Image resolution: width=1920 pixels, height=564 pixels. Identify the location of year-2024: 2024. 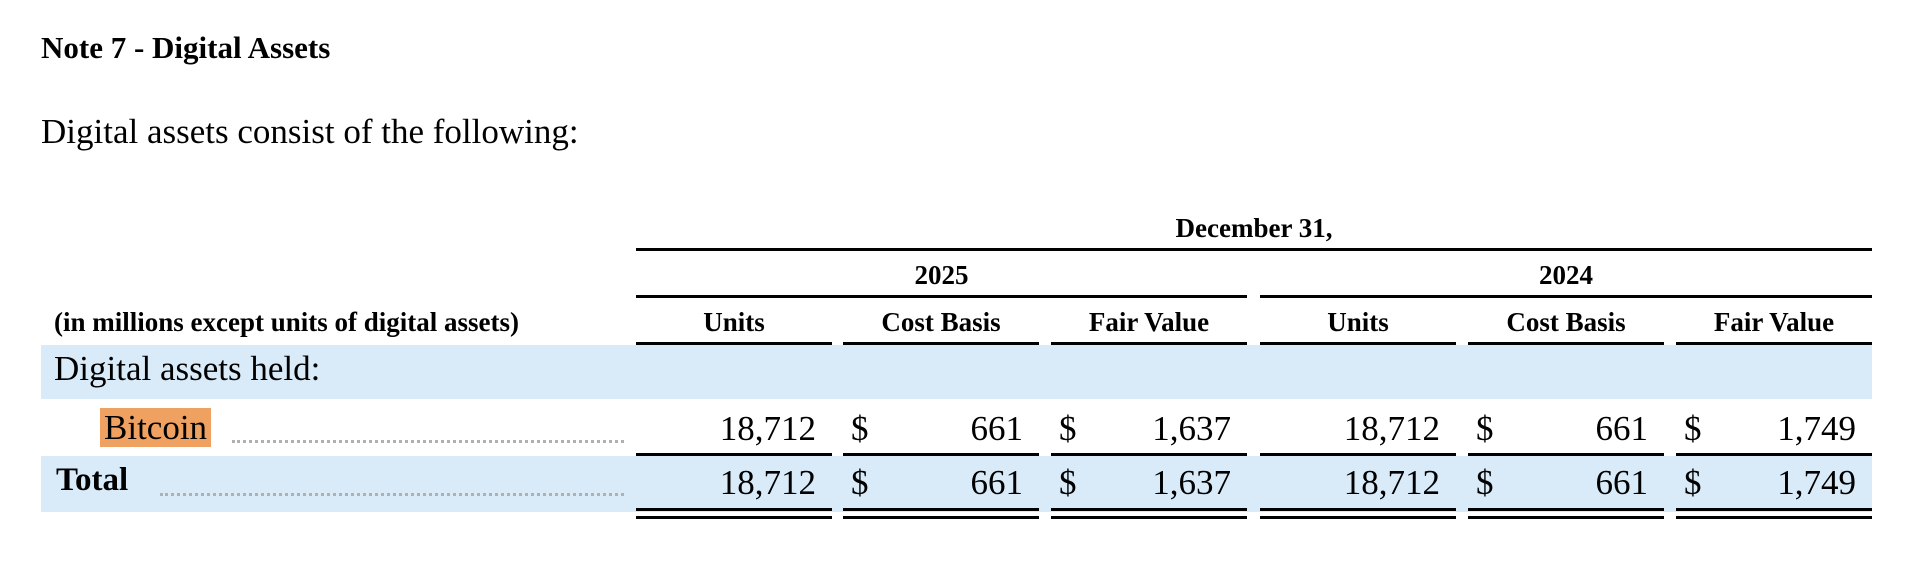
(1566, 275).